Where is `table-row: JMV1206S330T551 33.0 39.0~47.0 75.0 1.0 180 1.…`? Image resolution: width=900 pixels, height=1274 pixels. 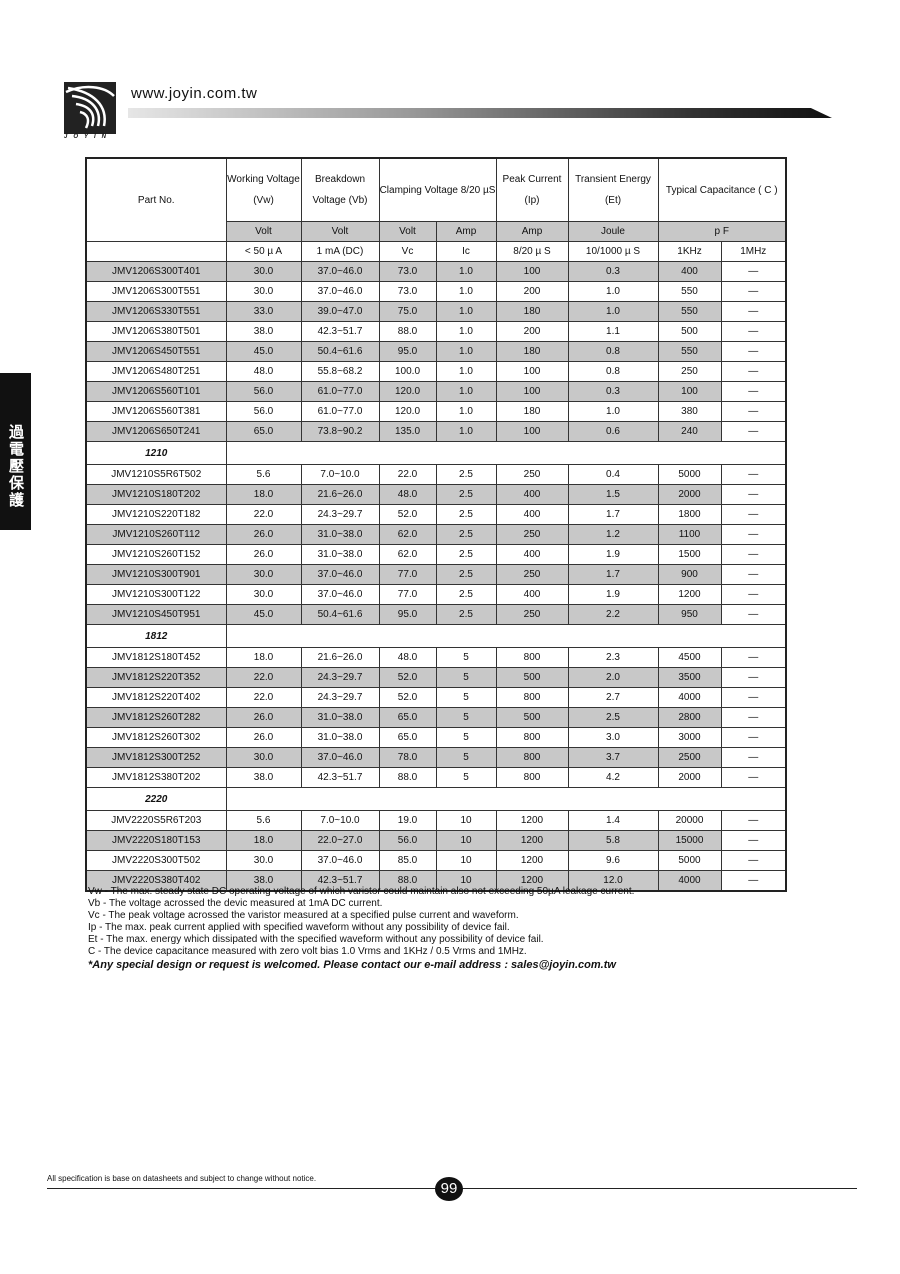
table-row: JMV1206S330T551 33.0 39.0~47.0 75.0 1.0 180 1.… is located at coordinates (436, 311).